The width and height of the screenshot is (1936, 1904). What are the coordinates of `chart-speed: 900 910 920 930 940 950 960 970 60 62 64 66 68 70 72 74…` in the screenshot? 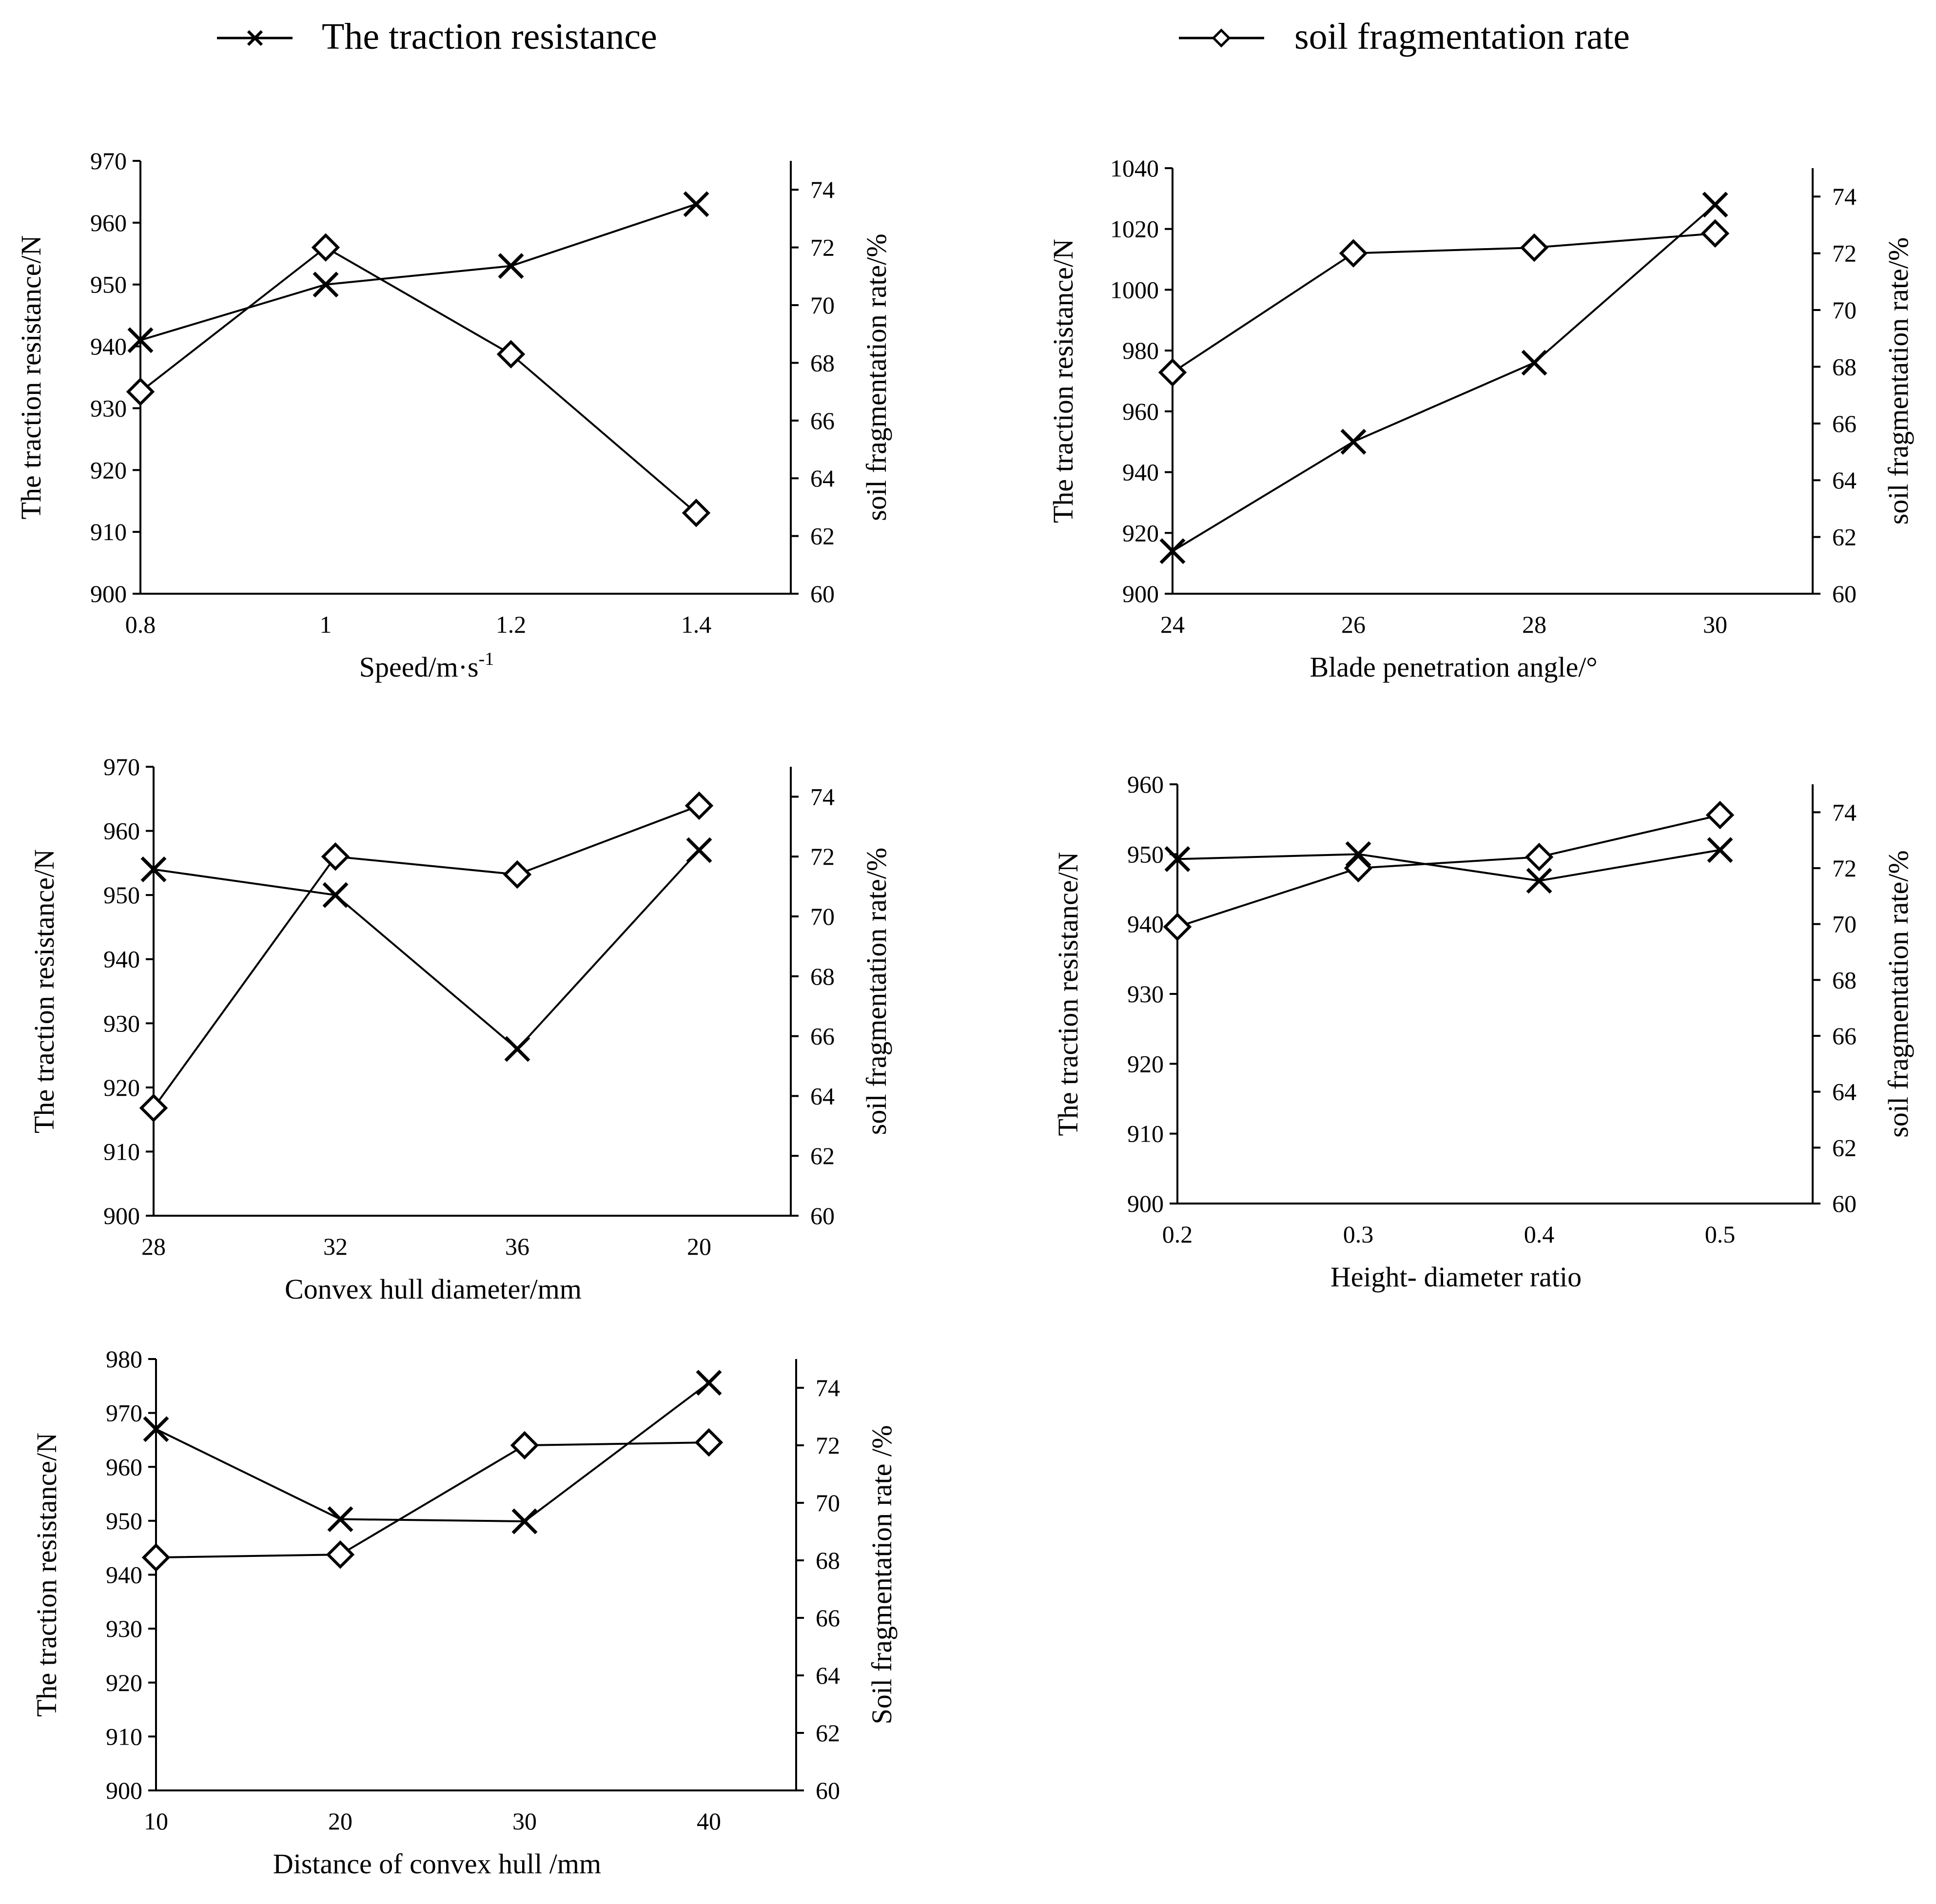 It's located at (454, 415).